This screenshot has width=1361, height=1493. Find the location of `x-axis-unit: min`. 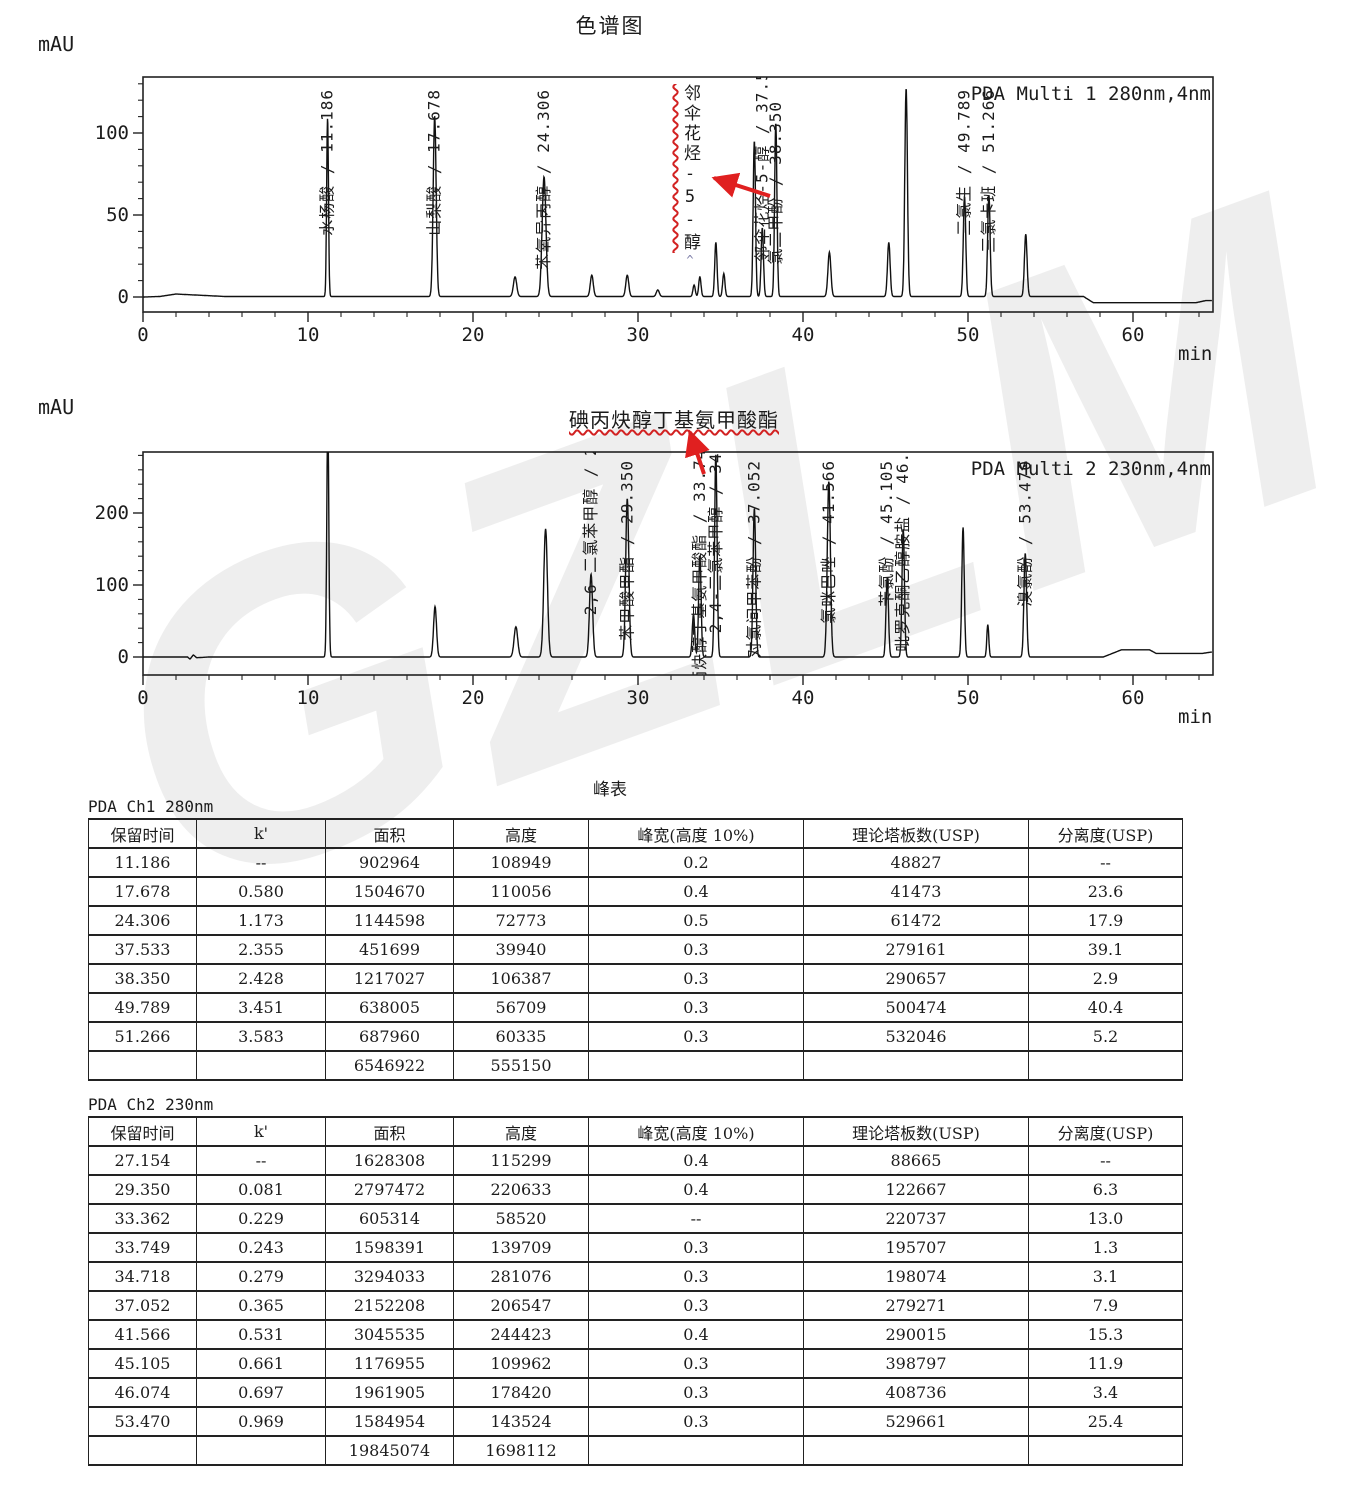

x-axis-unit: min is located at coordinates (1195, 354).